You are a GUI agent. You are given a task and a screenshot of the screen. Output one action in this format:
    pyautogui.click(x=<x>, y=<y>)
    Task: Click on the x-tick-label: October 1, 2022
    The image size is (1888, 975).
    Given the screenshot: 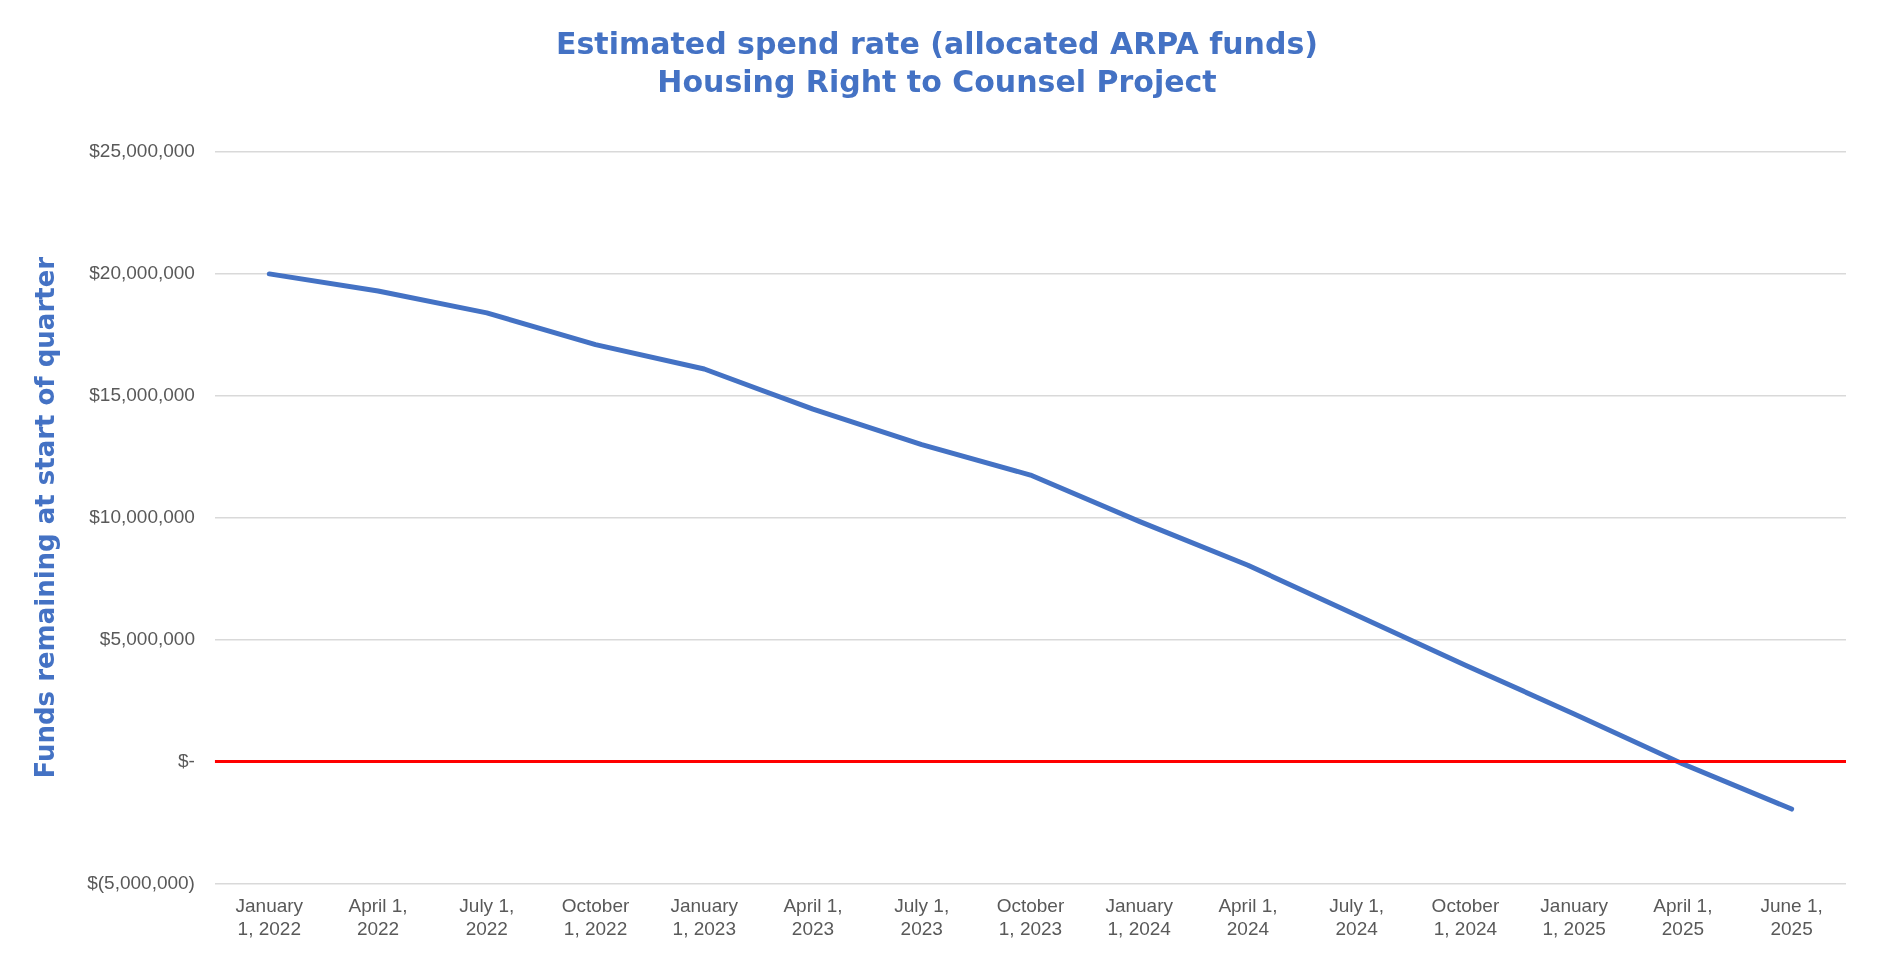 What is the action you would take?
    pyautogui.click(x=595, y=917)
    